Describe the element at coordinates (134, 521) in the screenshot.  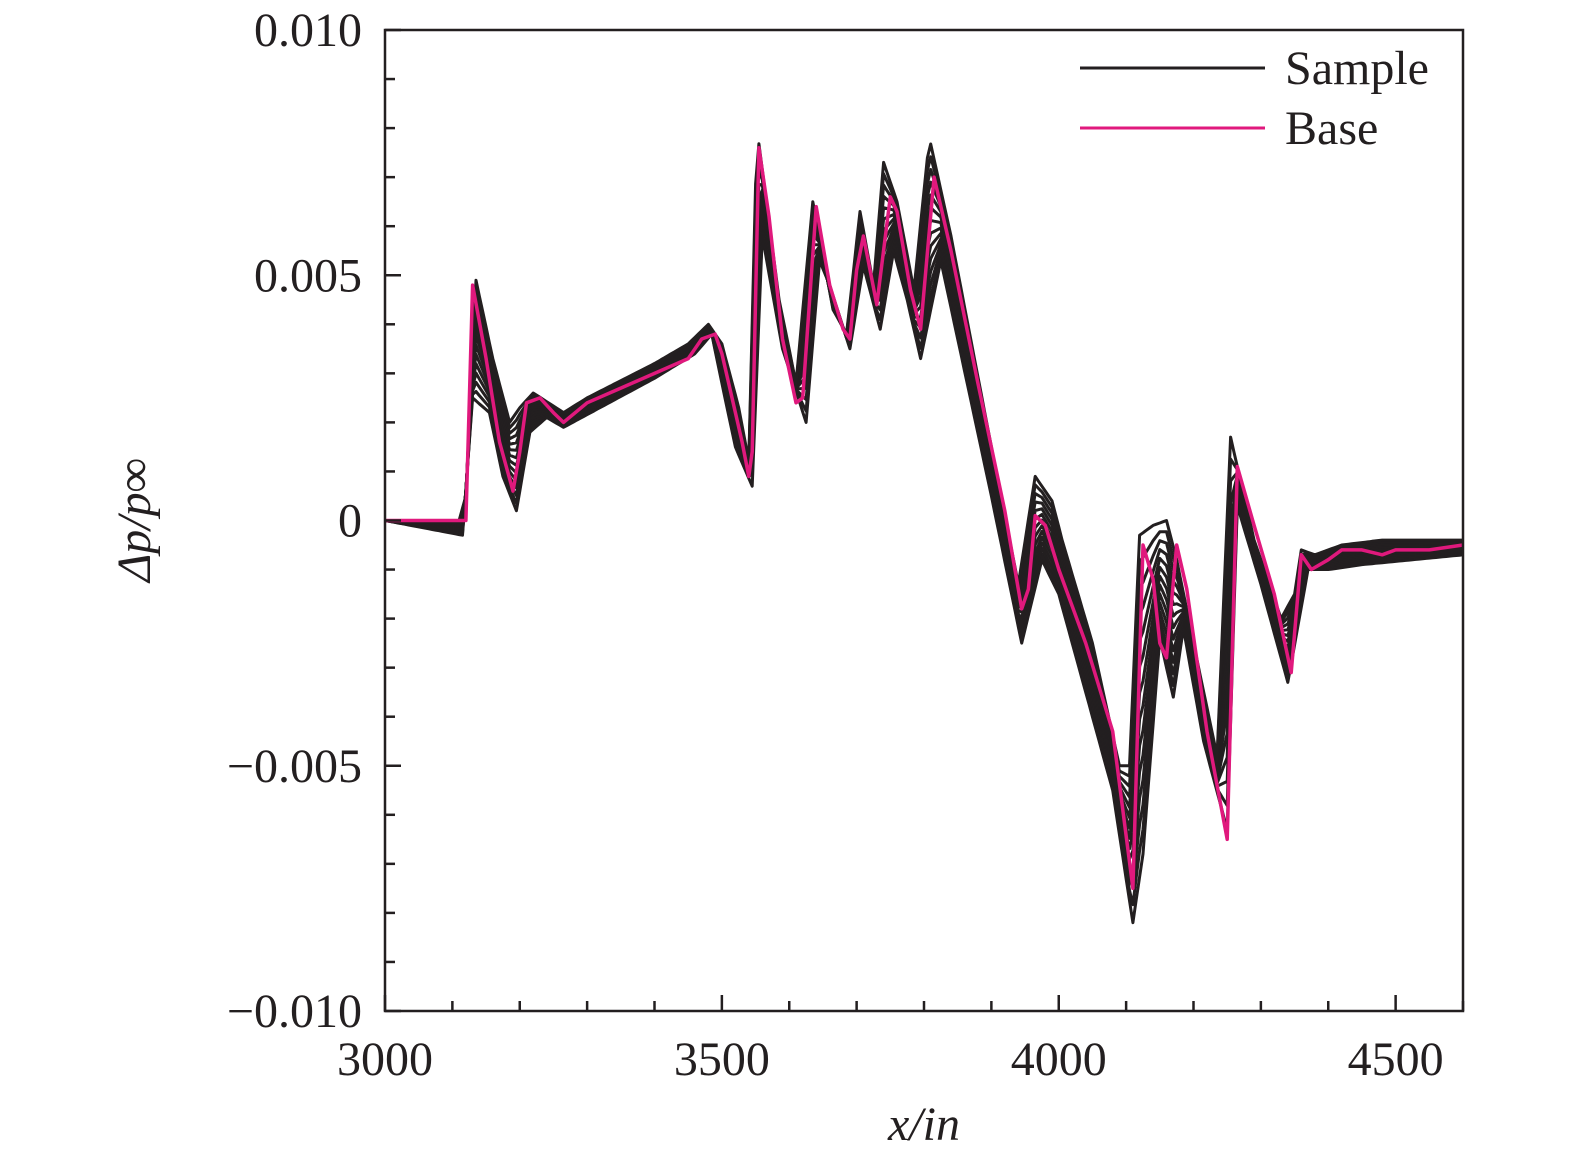
I see `y-axis-label: Δp/p∞` at that location.